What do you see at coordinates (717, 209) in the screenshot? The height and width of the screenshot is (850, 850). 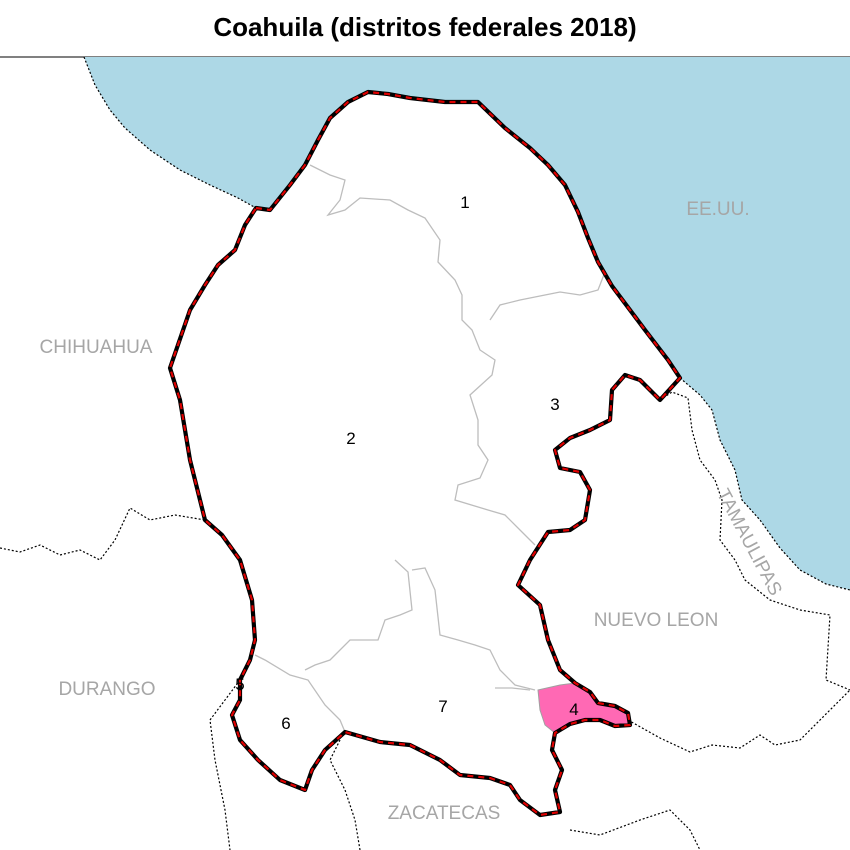 I see `label-usa: EE.UU.` at bounding box center [717, 209].